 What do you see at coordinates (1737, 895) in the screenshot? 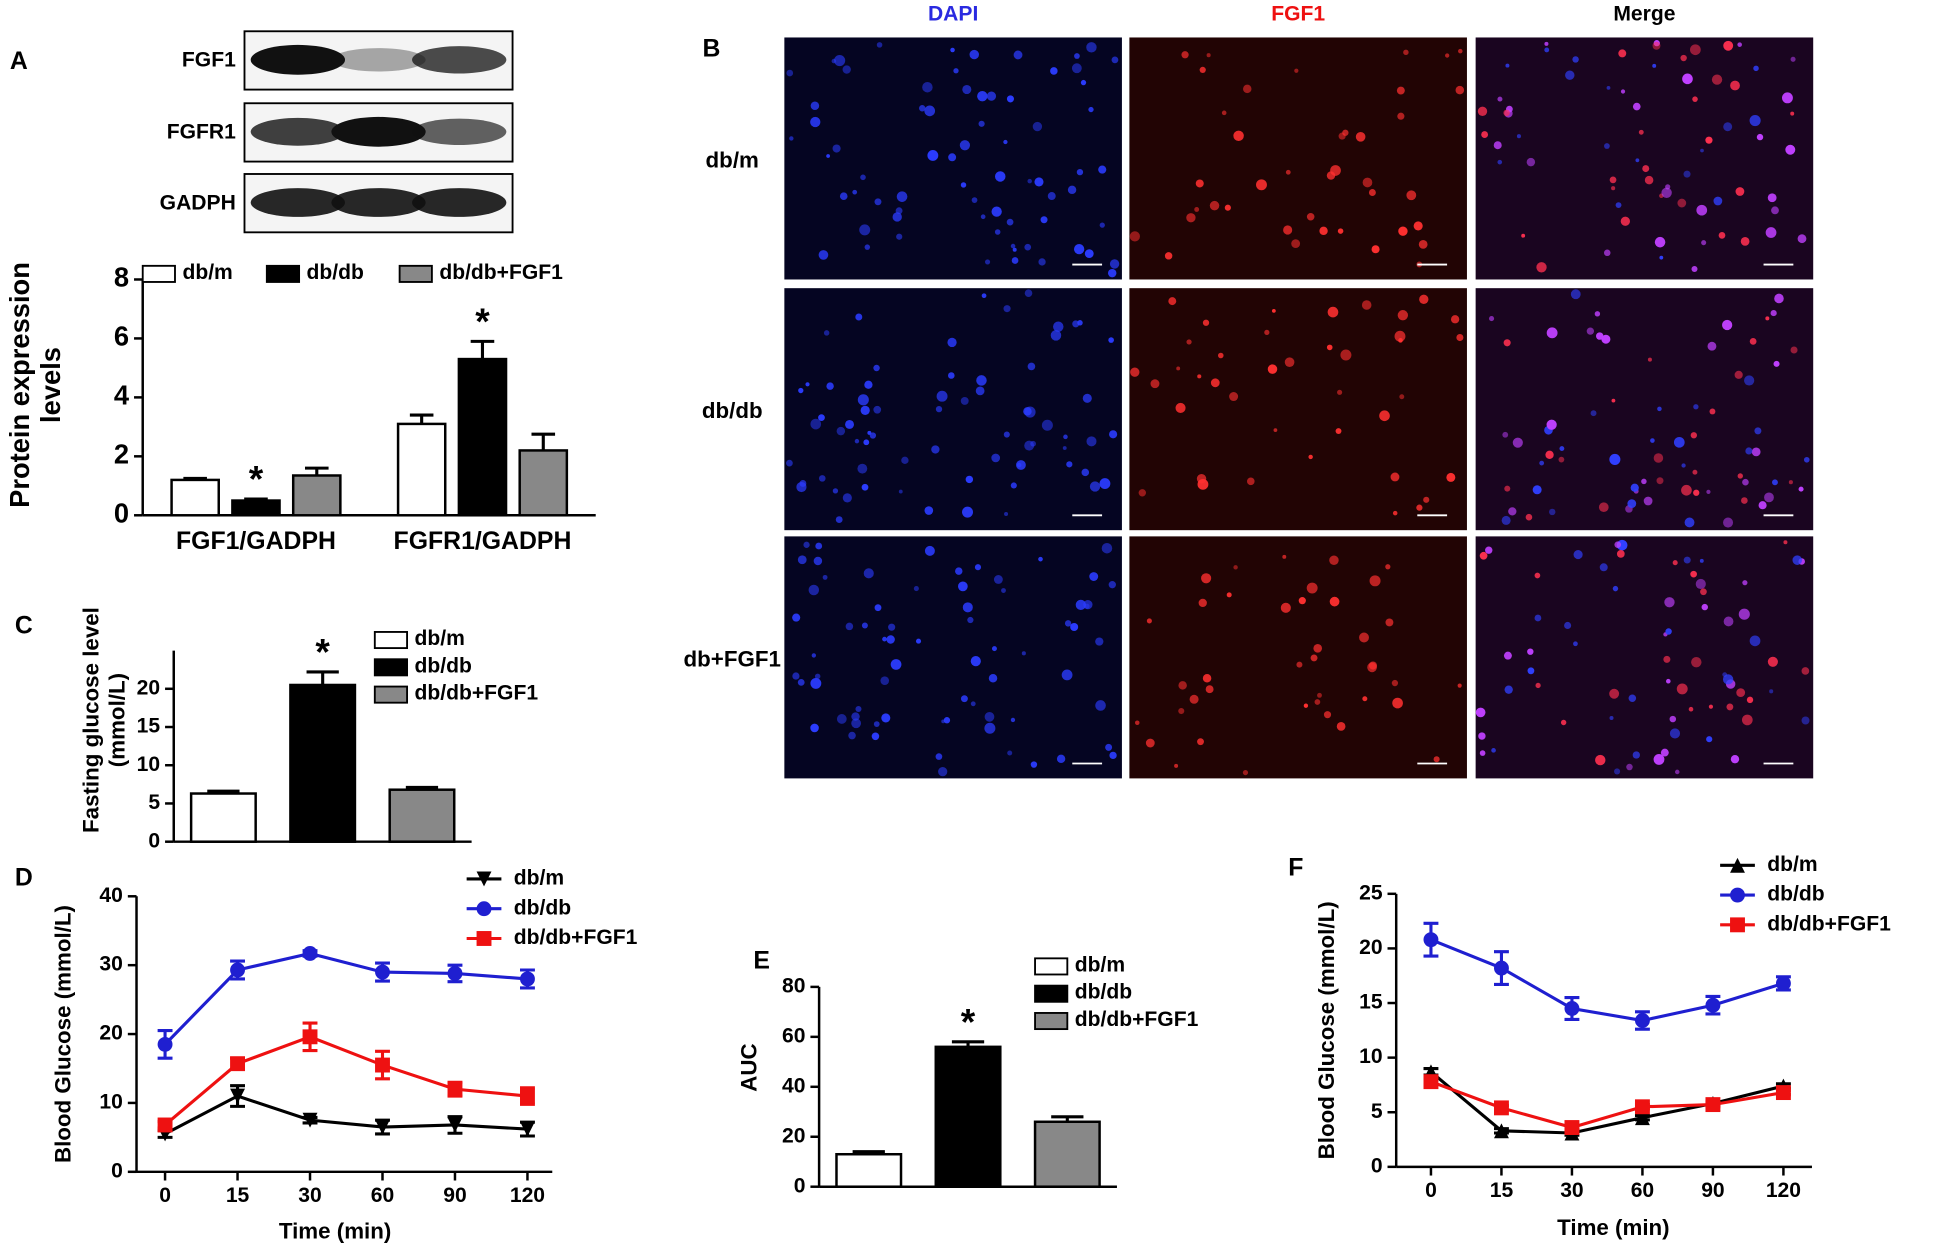
I see `legend-marker` at bounding box center [1737, 895].